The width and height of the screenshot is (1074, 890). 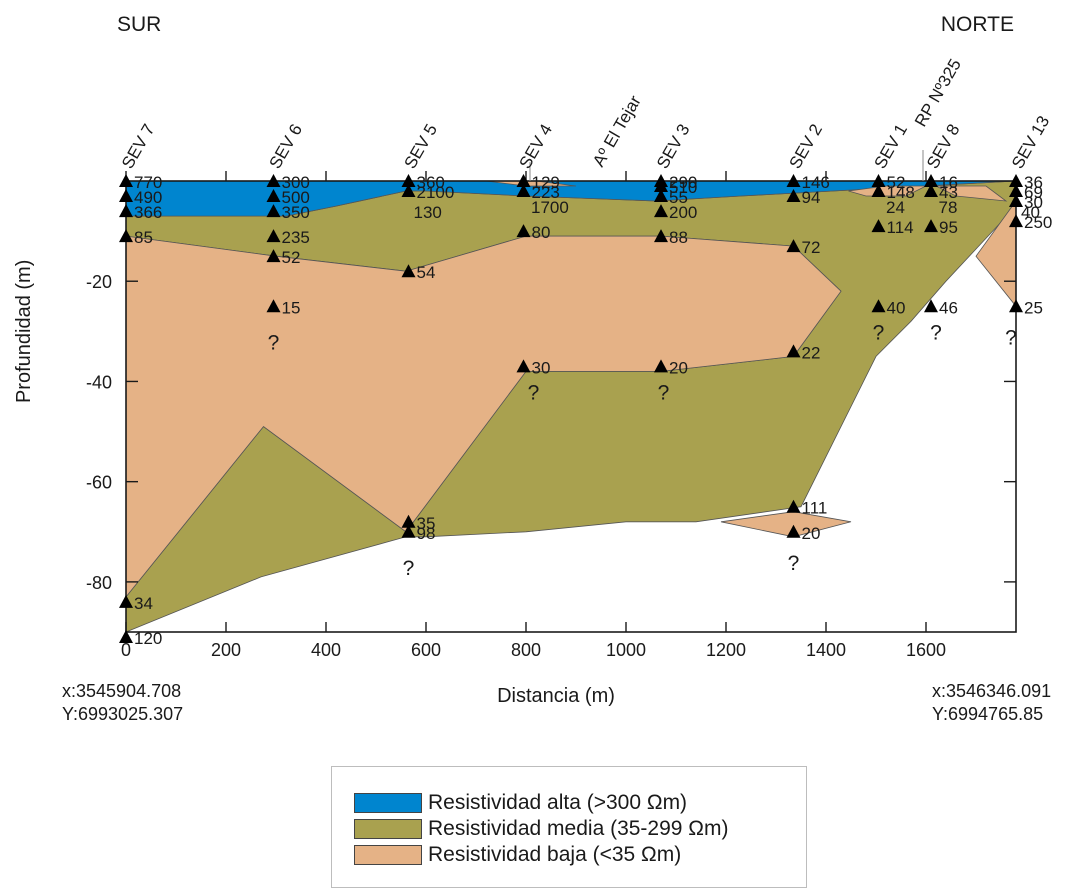 I want to click on x-tick-label: 1200, so click(x=726, y=650).